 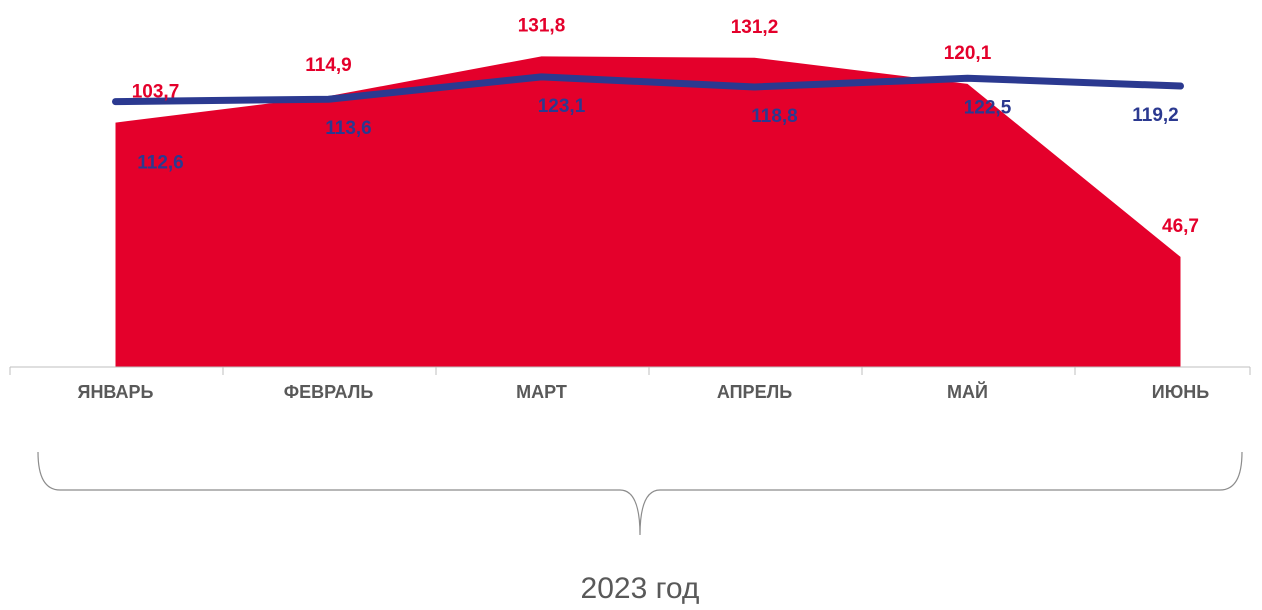 What do you see at coordinates (640, 493) in the screenshot?
I see `brace` at bounding box center [640, 493].